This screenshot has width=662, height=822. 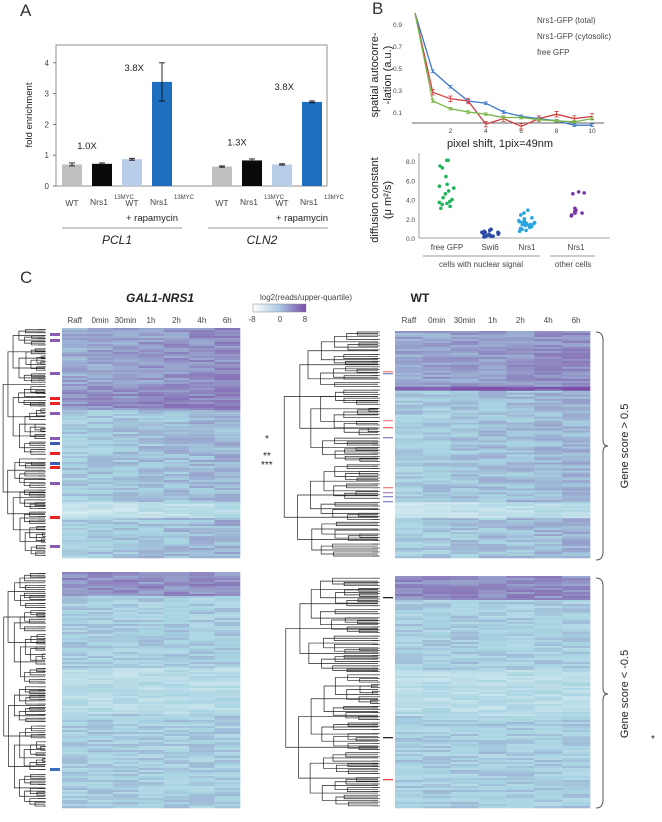 I want to click on data-point, so click(x=526, y=230).